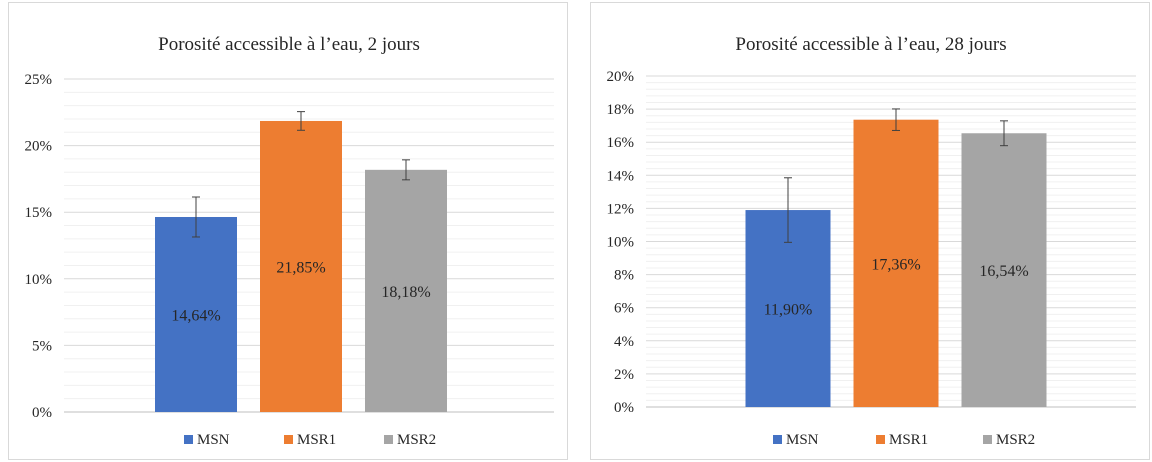 The width and height of the screenshot is (1152, 462). I want to click on data-label: 14,64%, so click(195, 315).